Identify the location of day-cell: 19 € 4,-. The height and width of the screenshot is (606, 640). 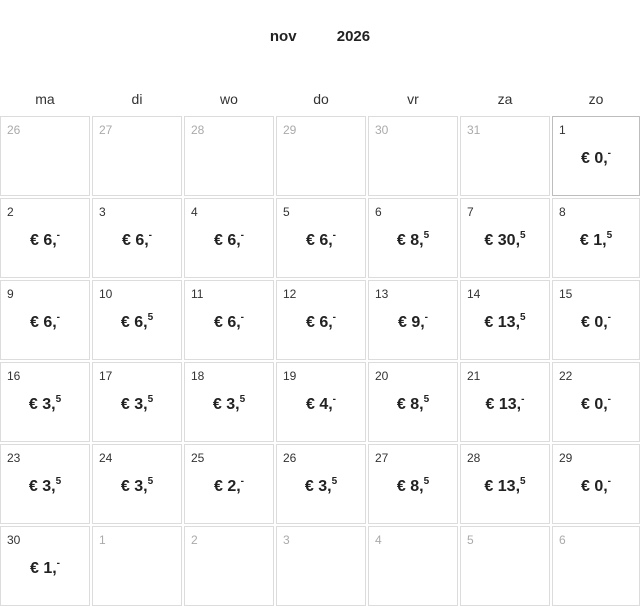
(321, 402).